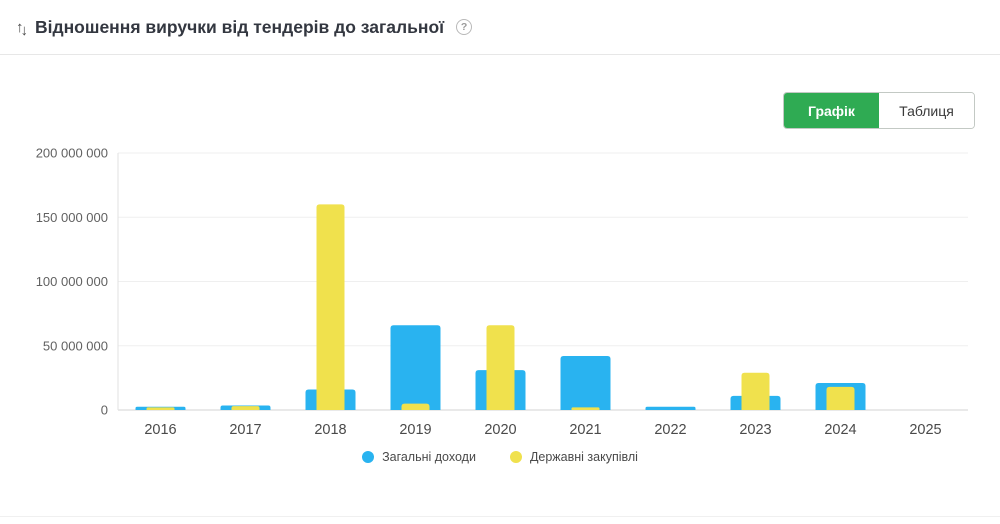  Describe the element at coordinates (464, 27) in the screenshot. I see `help-icon: ?` at that location.